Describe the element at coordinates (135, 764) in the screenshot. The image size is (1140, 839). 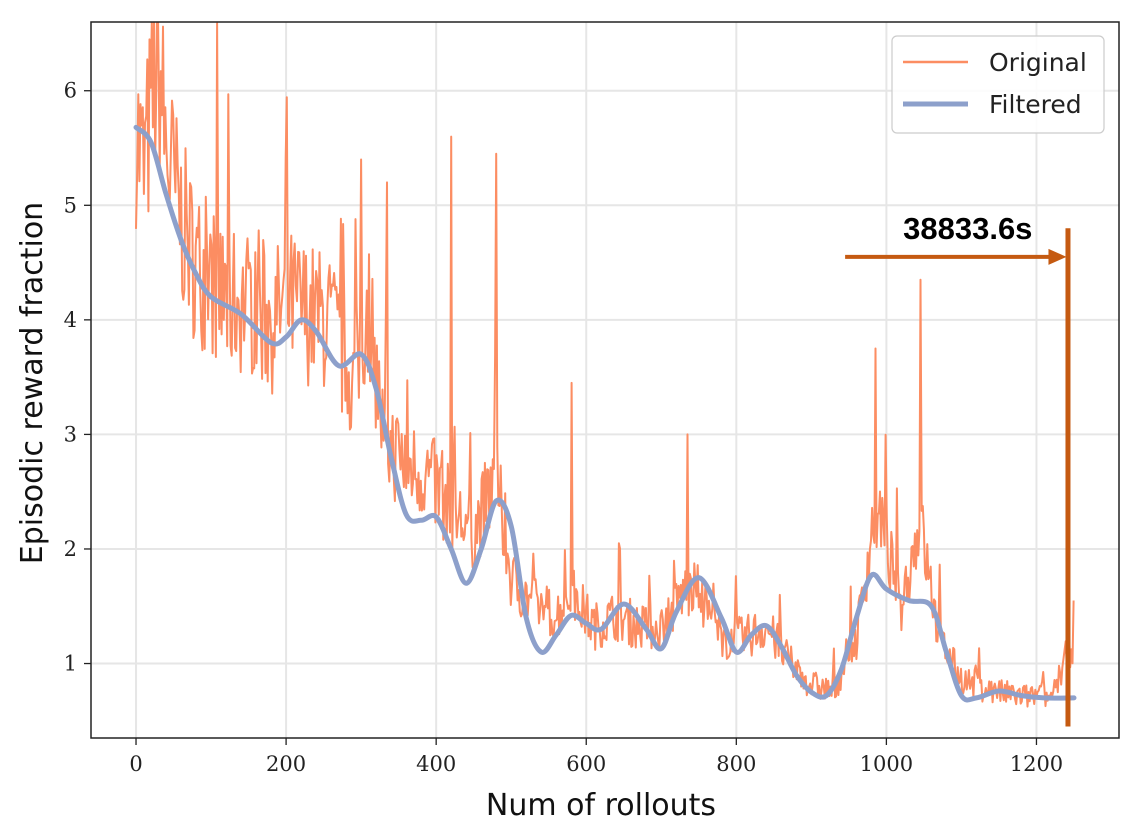
I see `x-tick-label: 0` at that location.